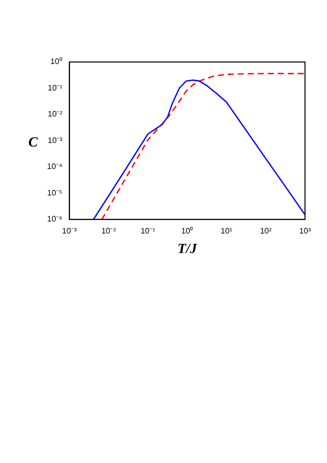 The height and width of the screenshot is (463, 327). I want to click on x-axis-title: T/J, so click(187, 250).